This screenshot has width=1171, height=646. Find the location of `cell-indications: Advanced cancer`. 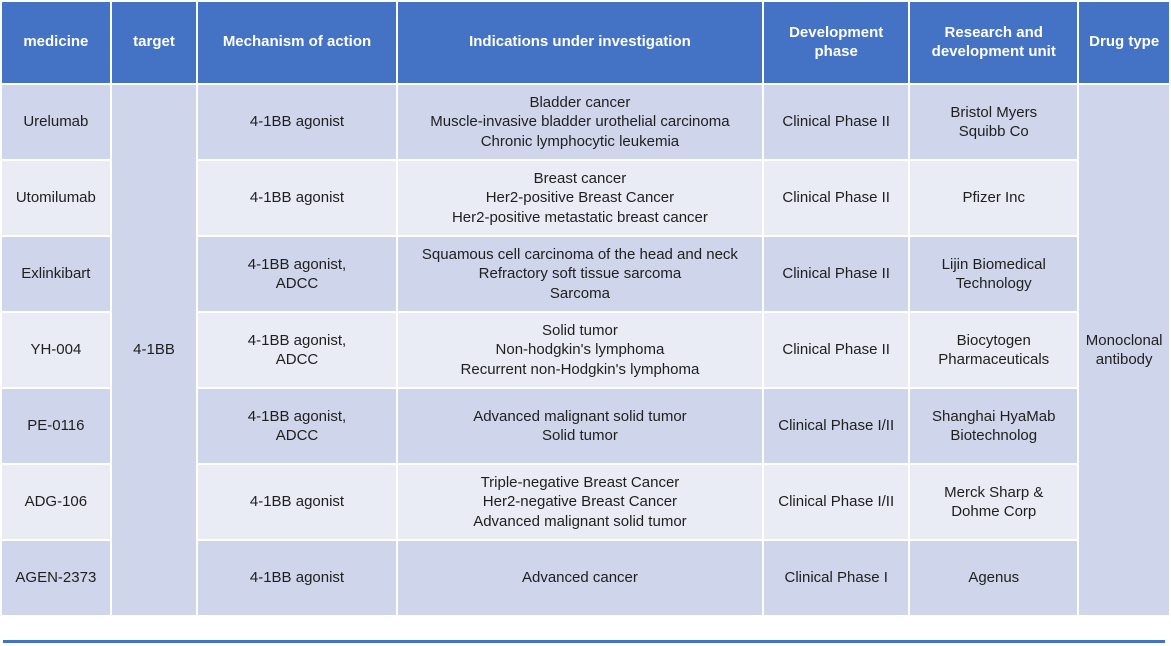

cell-indications: Advanced cancer is located at coordinates (580, 578).